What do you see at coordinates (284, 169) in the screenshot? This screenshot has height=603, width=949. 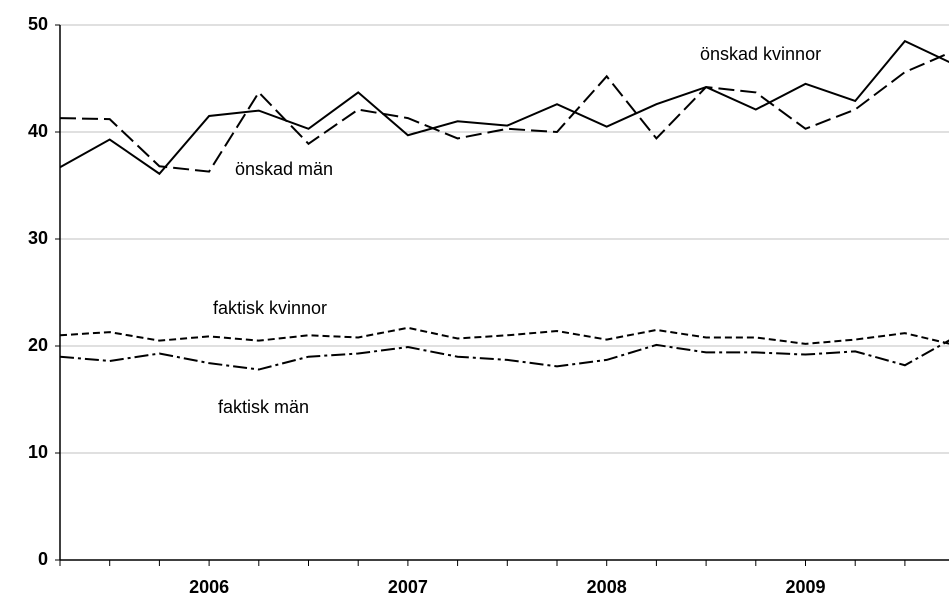 I see `series-label: önskad män` at bounding box center [284, 169].